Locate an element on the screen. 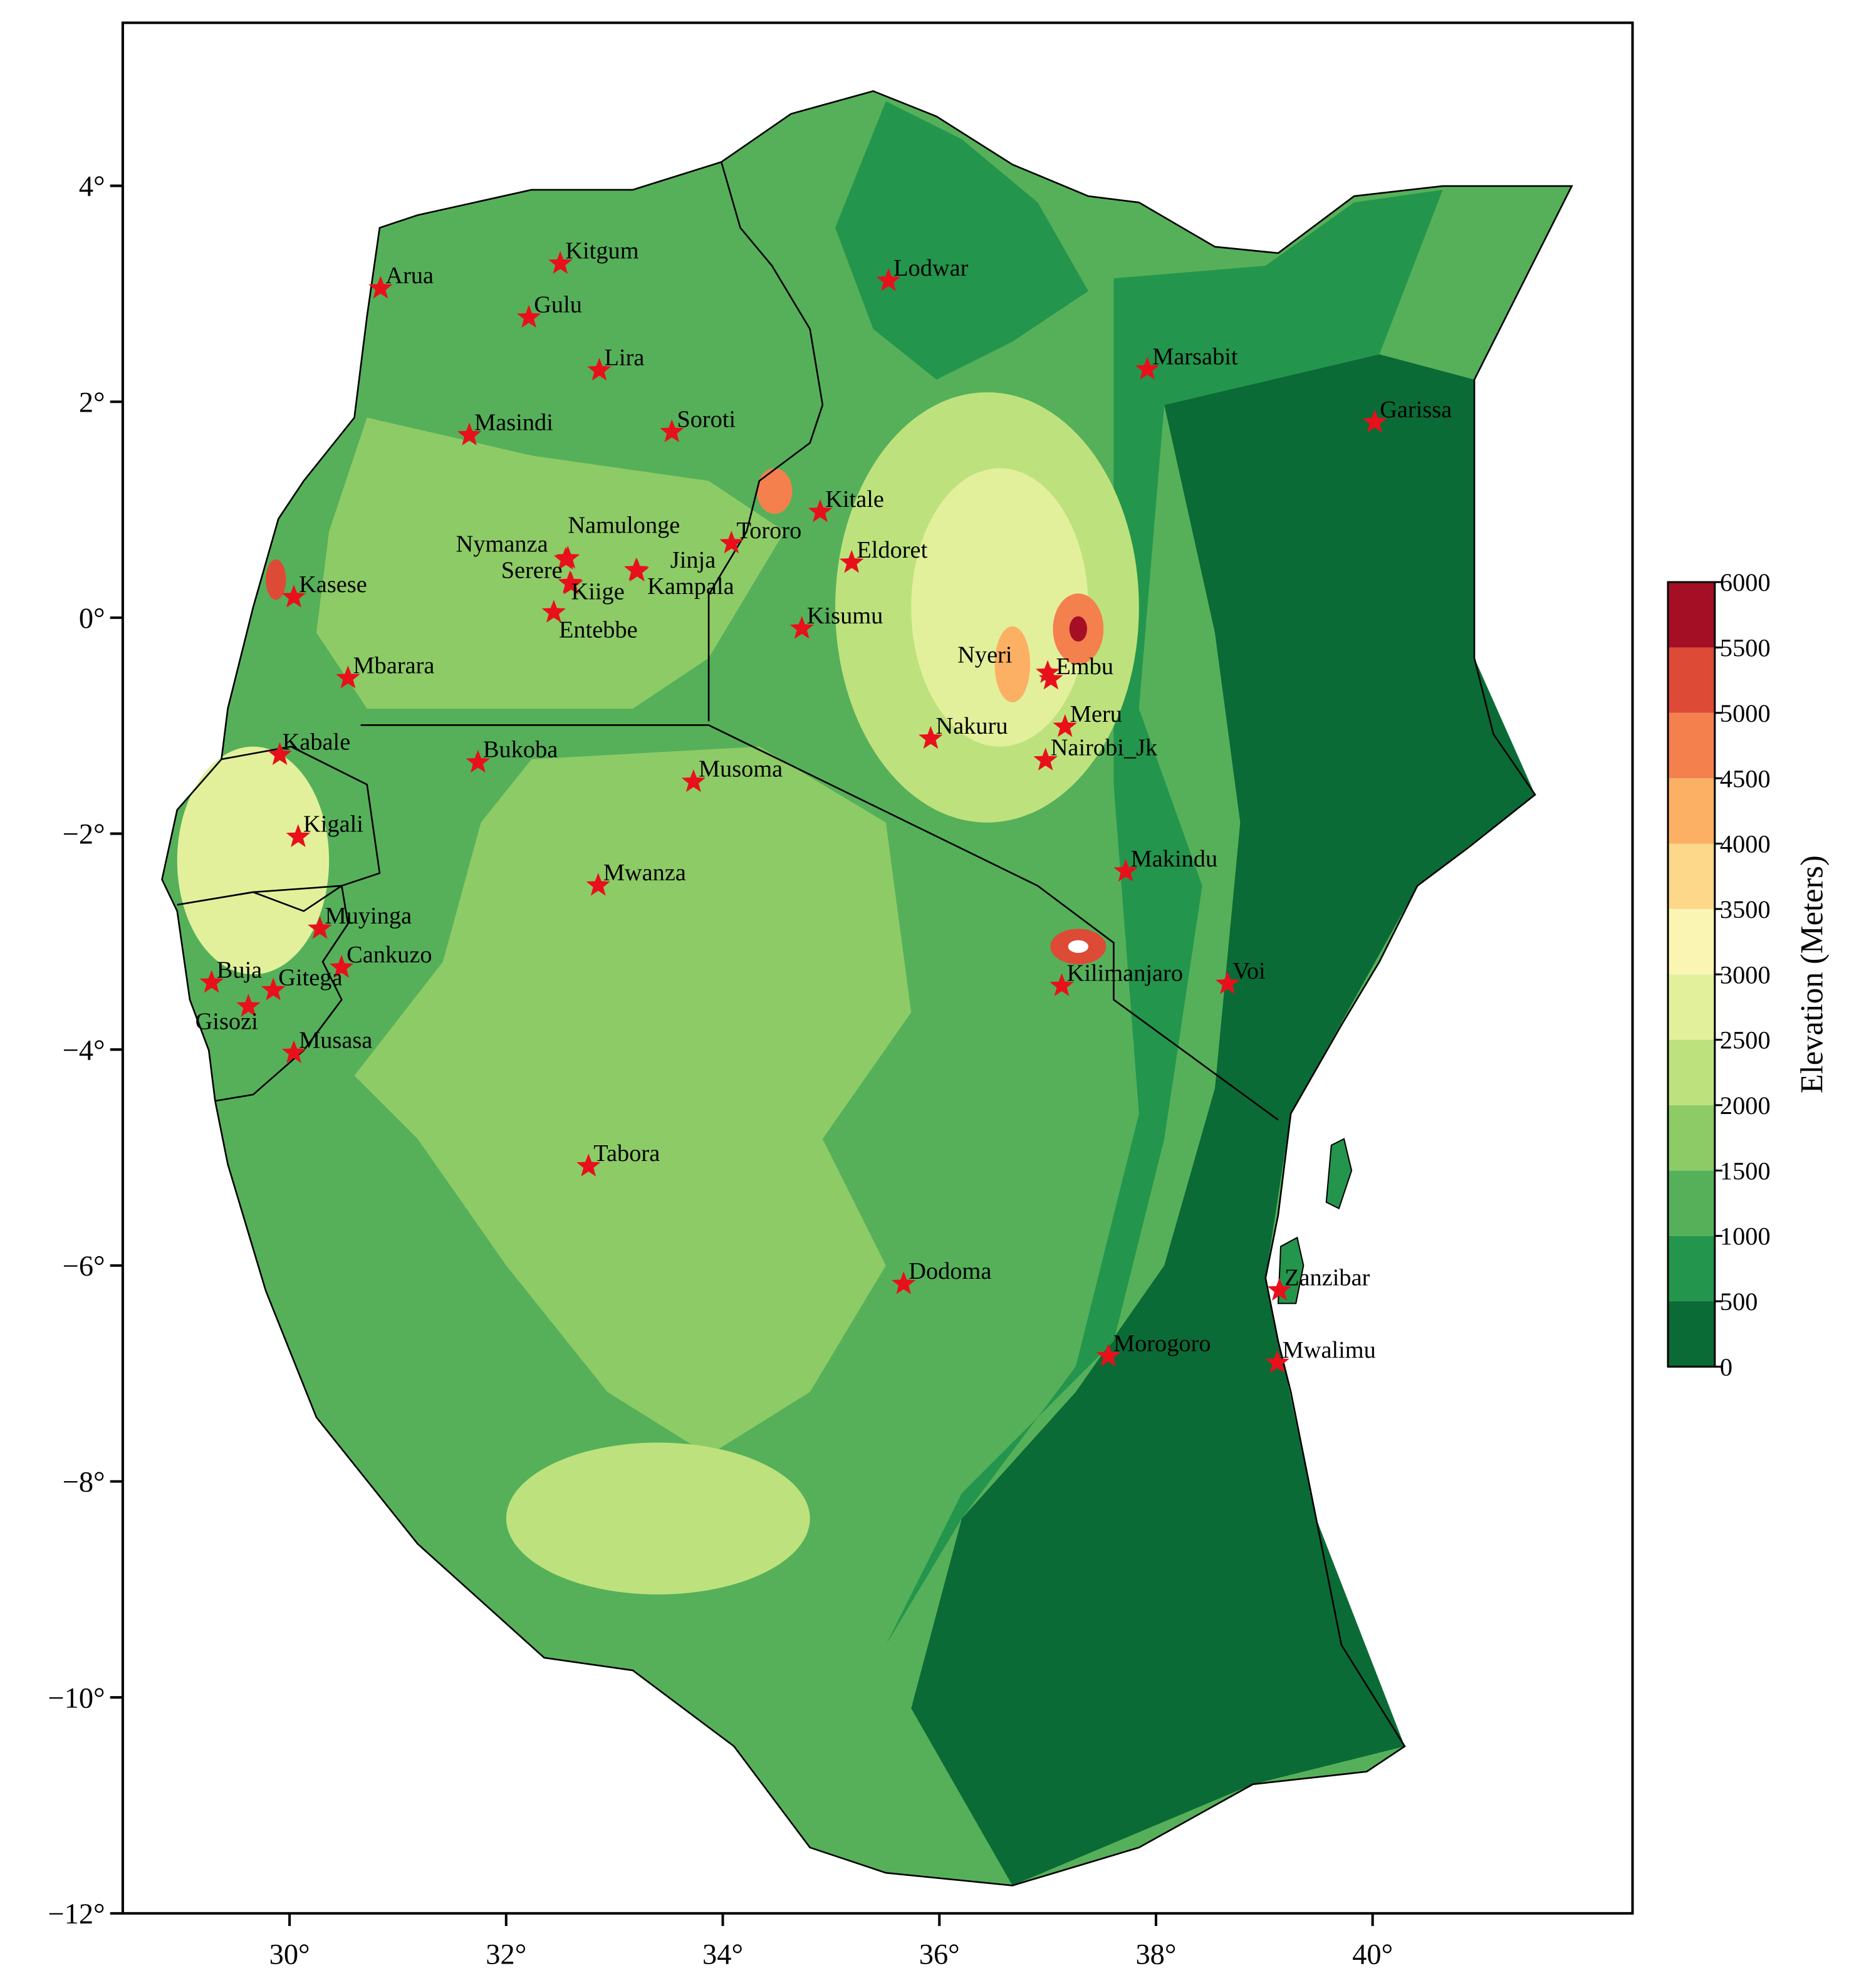 This screenshot has height=1988, width=1854. city-label: Kiige is located at coordinates (598, 592).